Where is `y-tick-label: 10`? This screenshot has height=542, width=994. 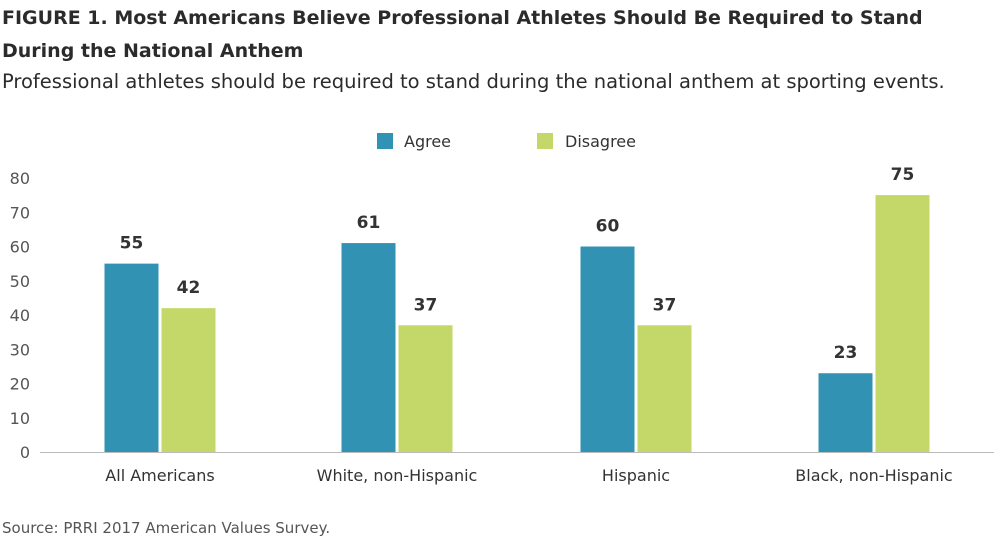 y-tick-label: 10 is located at coordinates (20, 418).